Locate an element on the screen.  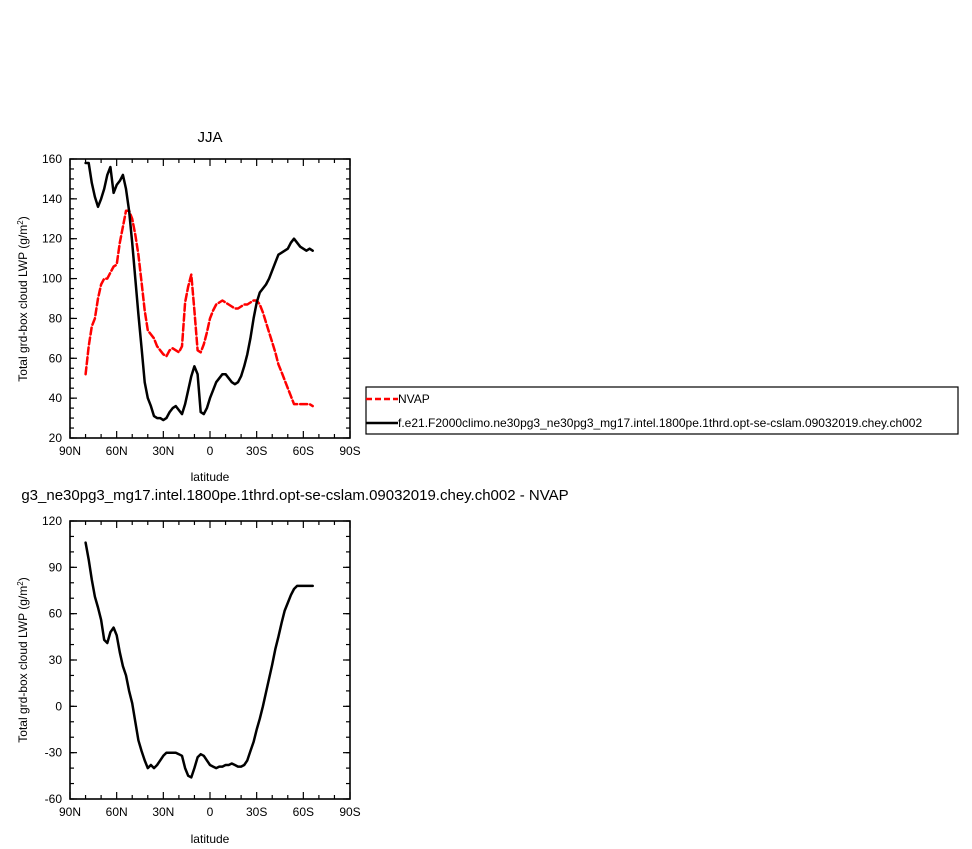
bottom-y-axis-label: Total grd-box cloud LWP (g/m2) is located at coordinates (23, 659).